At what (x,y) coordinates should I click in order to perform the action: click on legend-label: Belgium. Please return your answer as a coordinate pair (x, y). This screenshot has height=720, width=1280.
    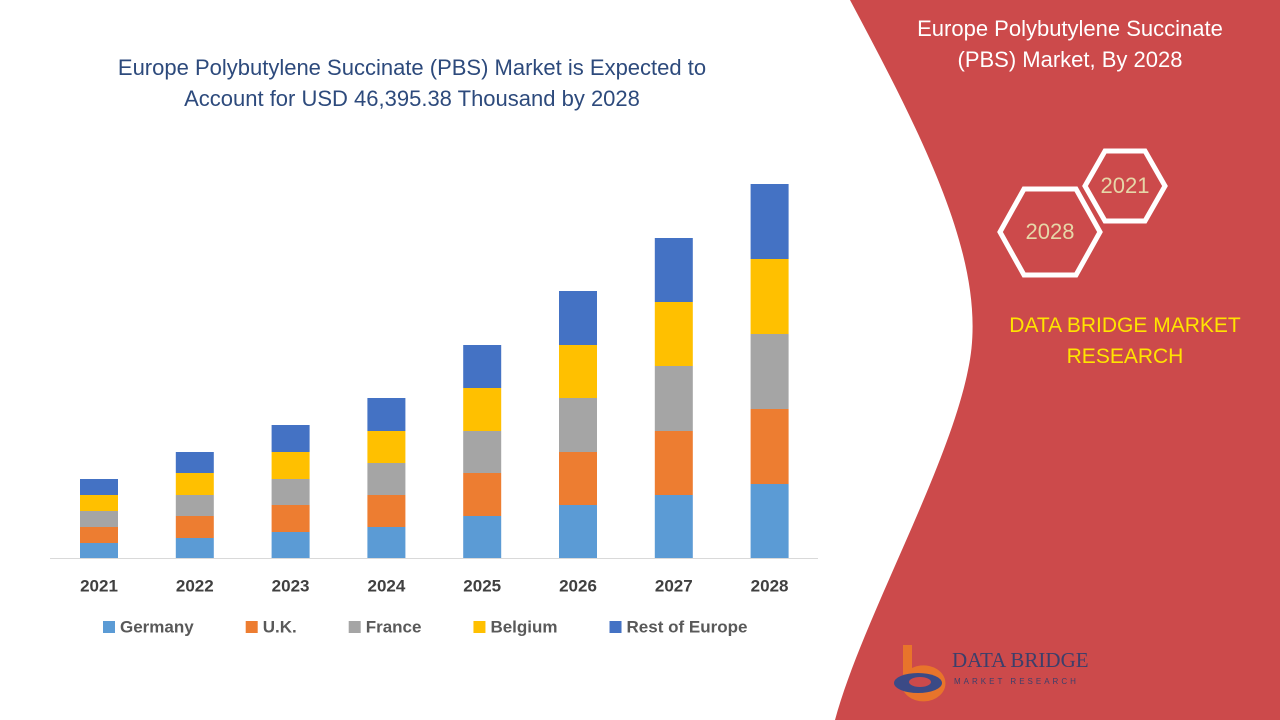
    Looking at the image, I should click on (523, 626).